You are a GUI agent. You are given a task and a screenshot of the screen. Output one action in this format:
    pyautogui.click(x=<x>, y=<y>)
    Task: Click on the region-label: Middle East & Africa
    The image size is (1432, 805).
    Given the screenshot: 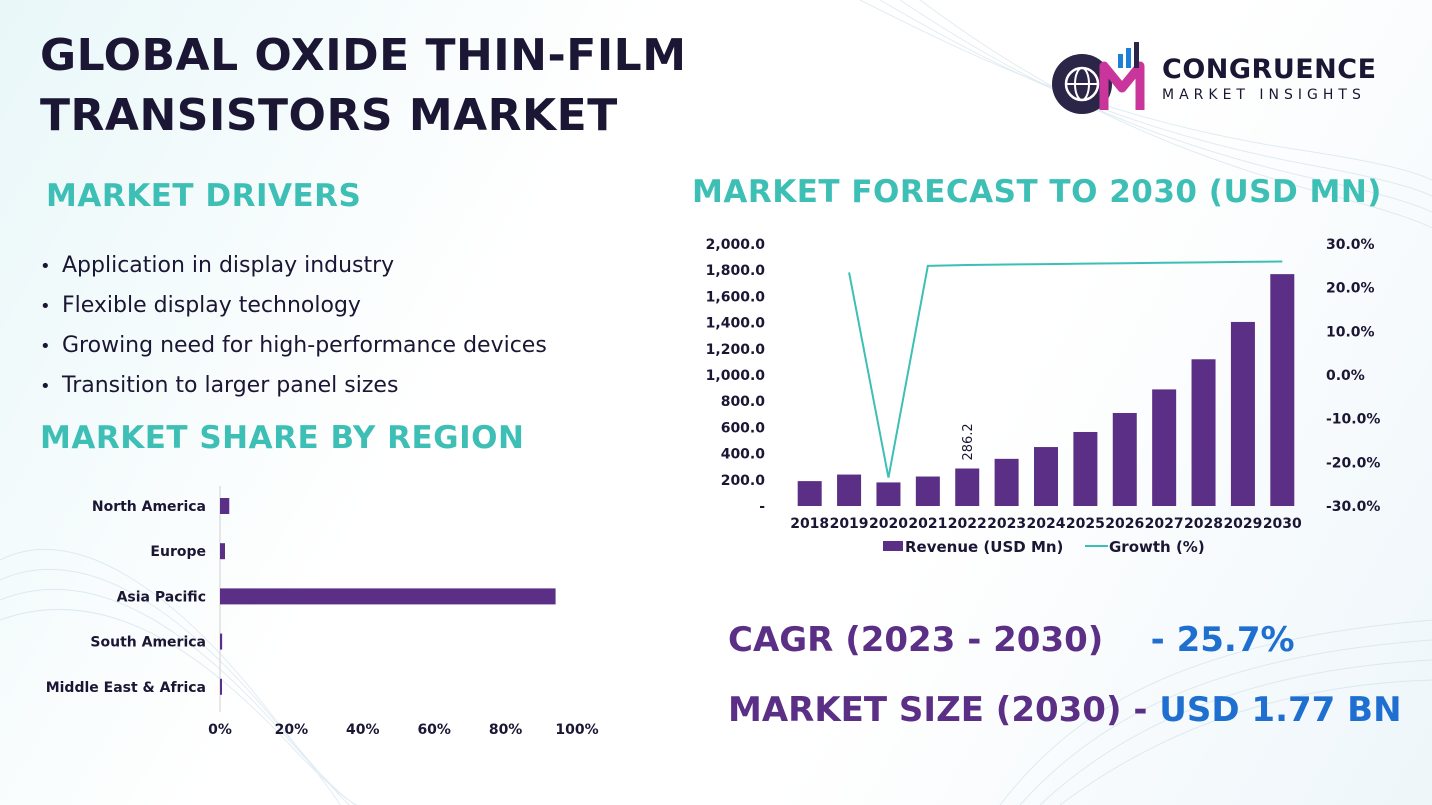 What is the action you would take?
    pyautogui.click(x=126, y=688)
    